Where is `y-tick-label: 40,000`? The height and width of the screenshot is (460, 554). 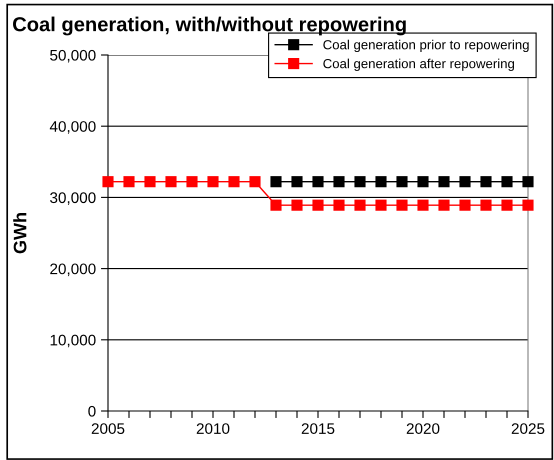
y-tick-label: 40,000 is located at coordinates (73, 127).